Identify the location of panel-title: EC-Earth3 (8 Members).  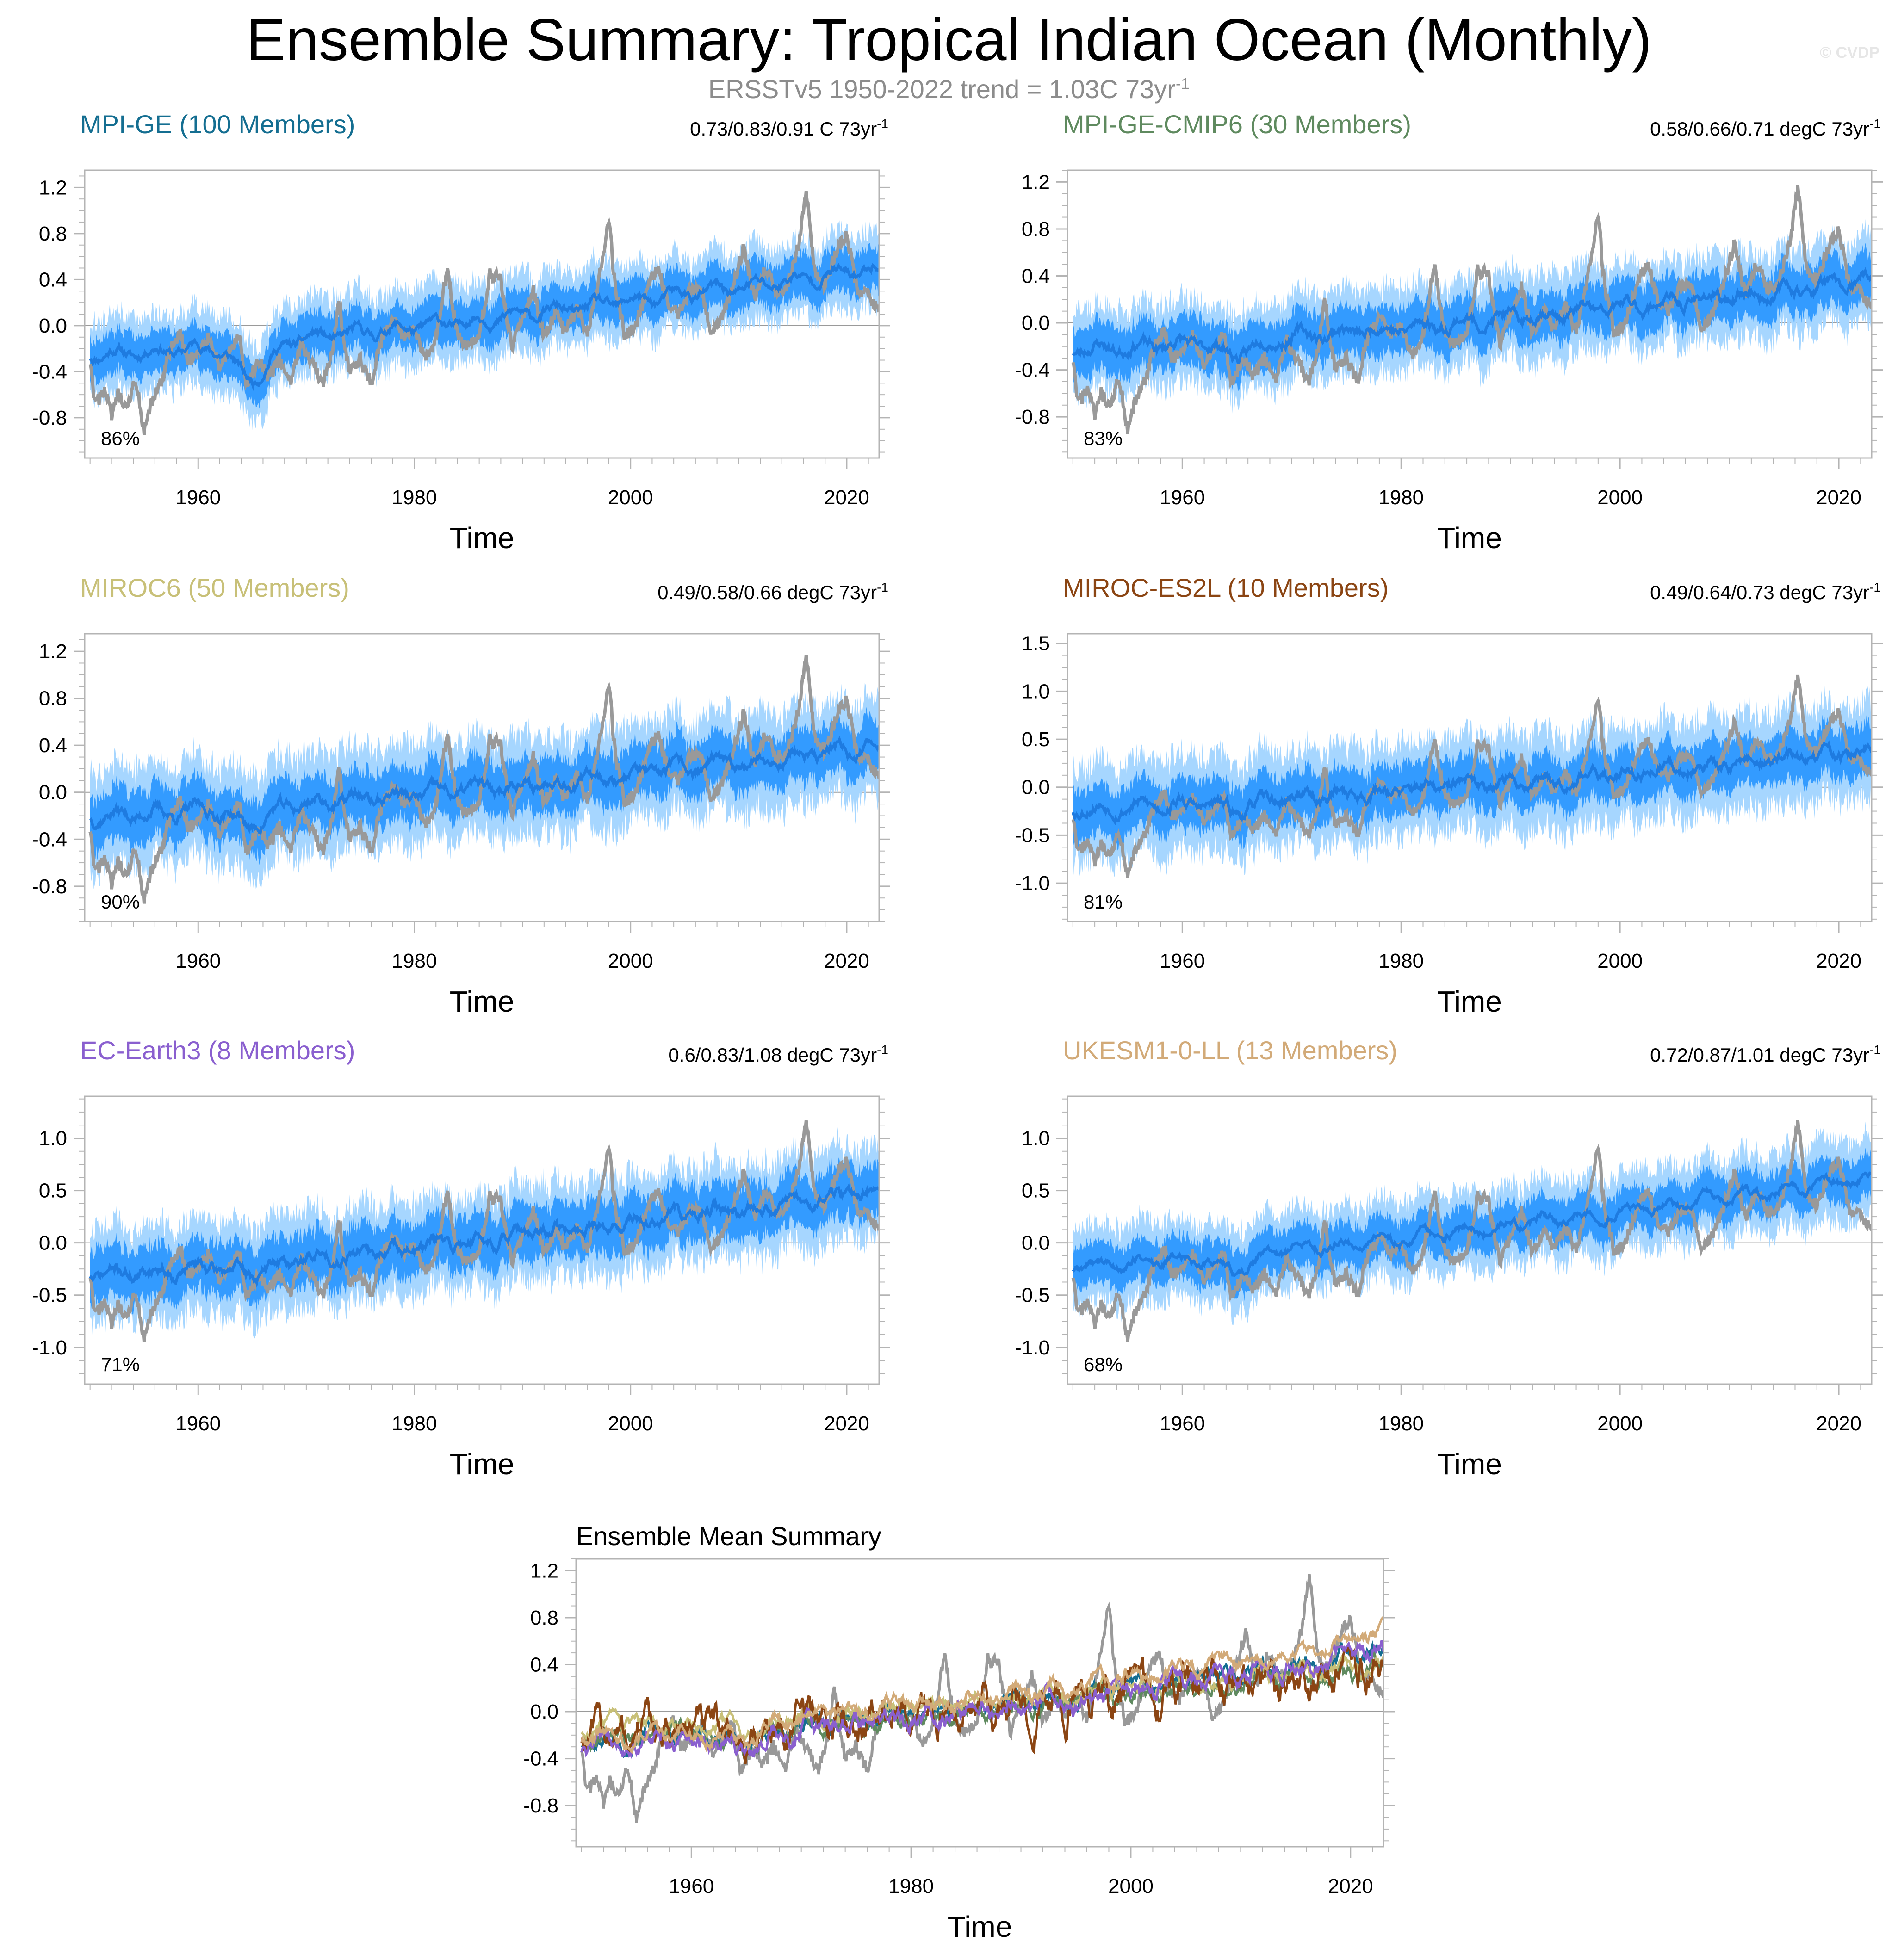
(217, 1050).